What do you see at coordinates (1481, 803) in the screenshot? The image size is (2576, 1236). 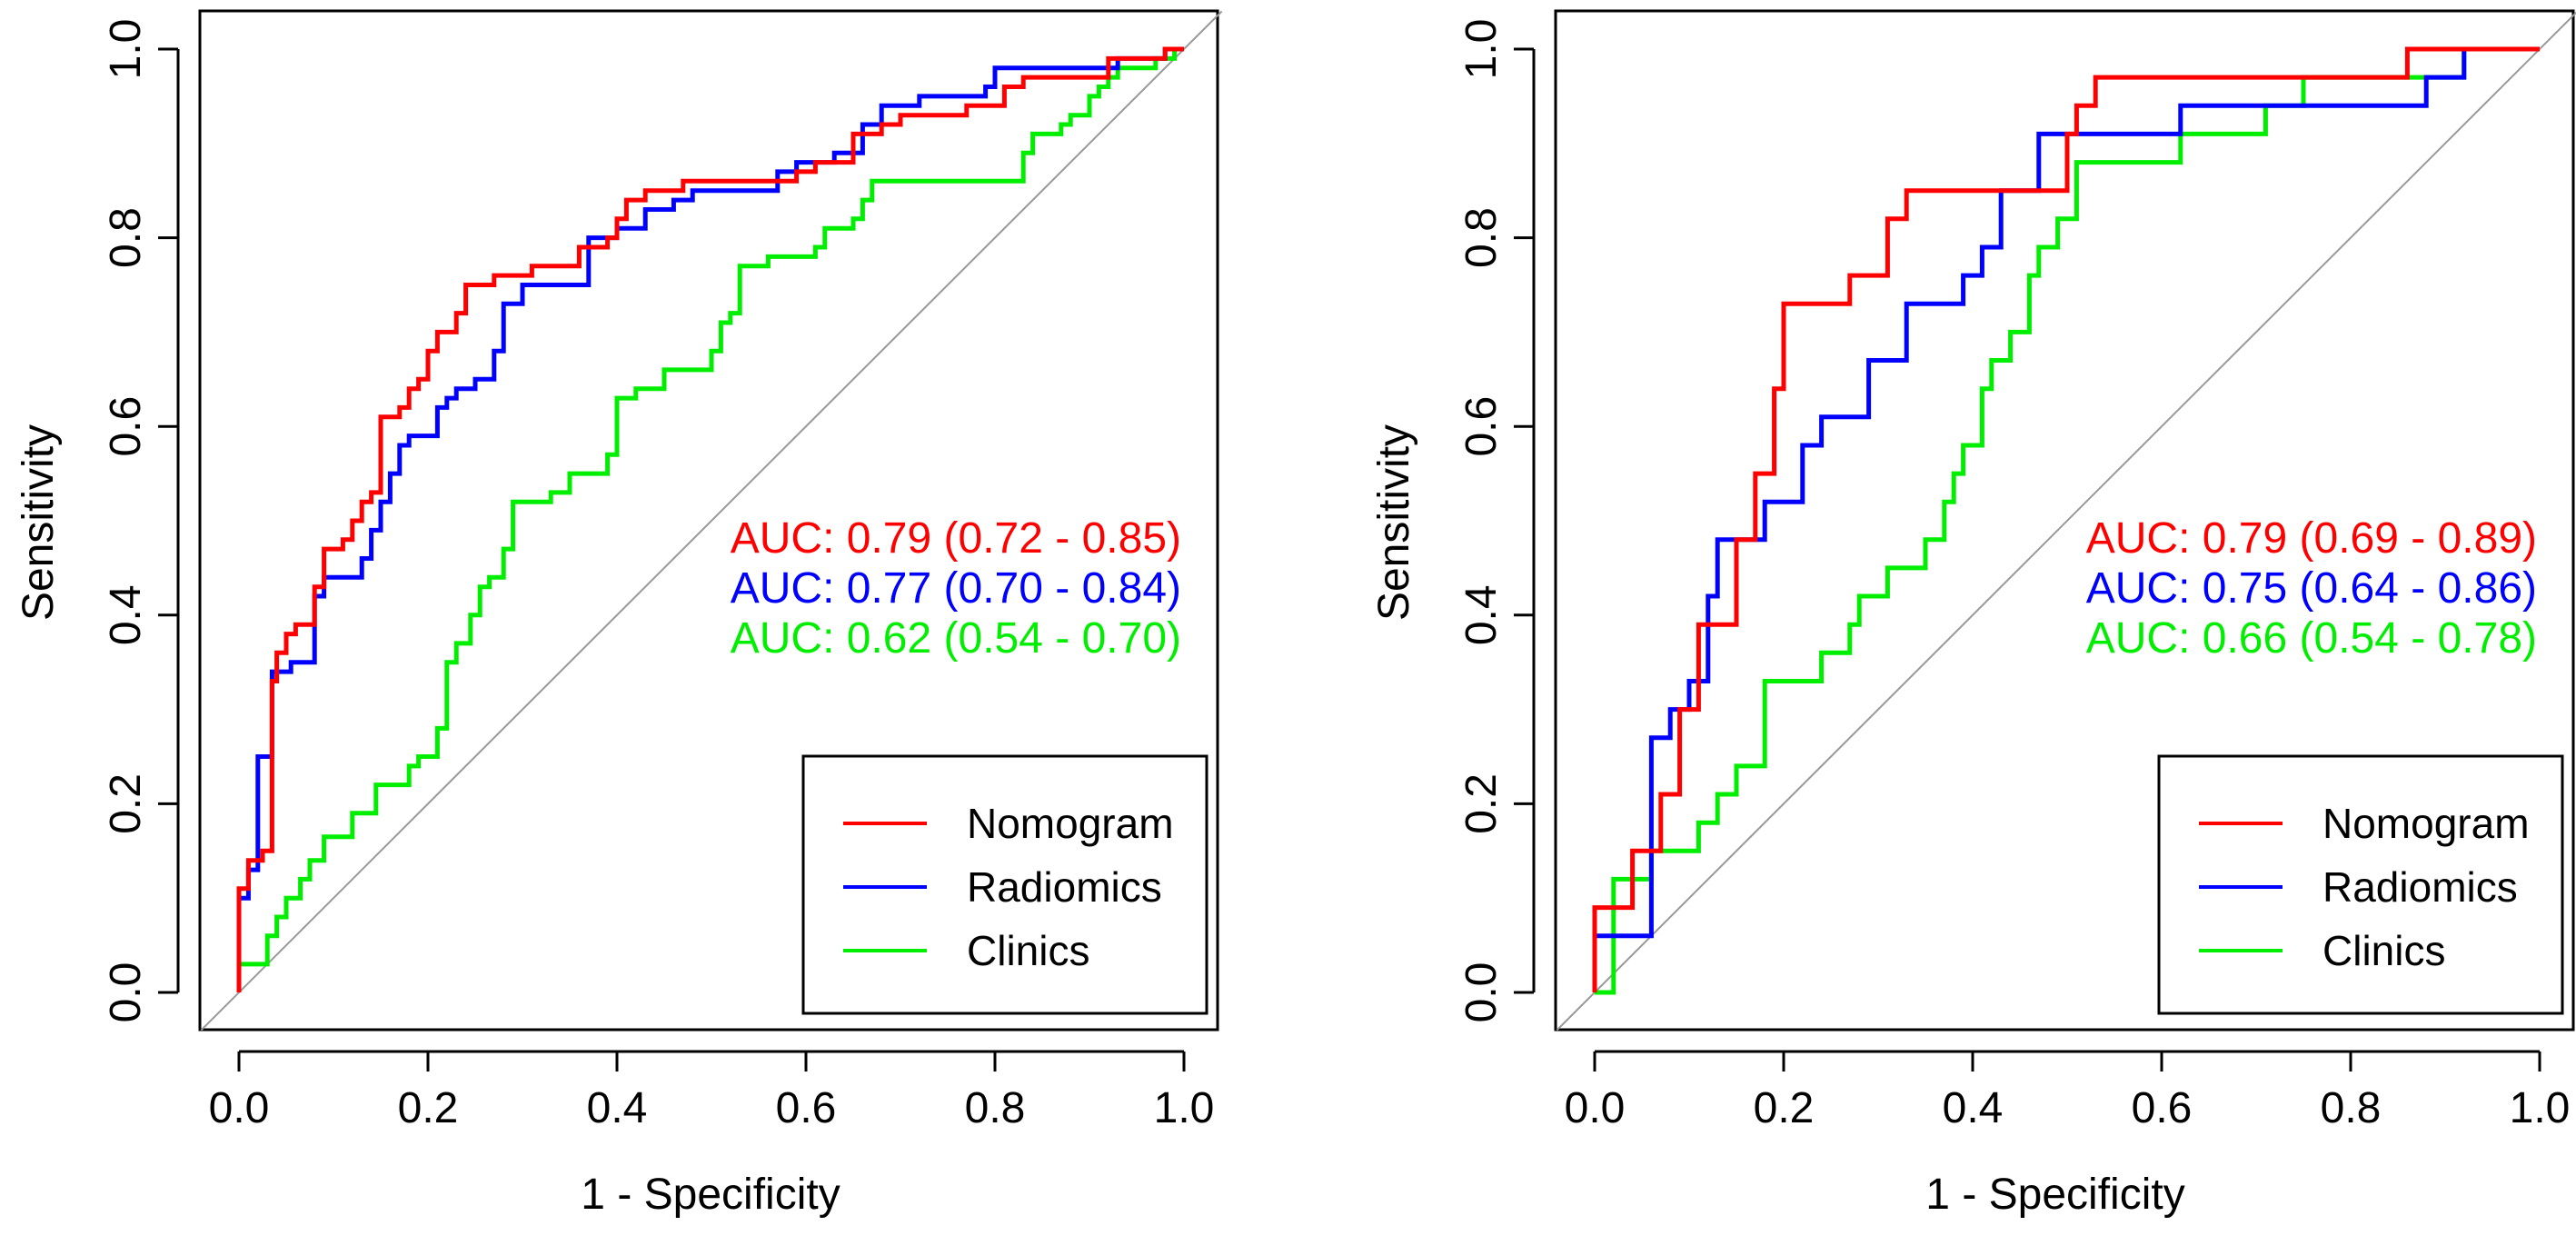 I see `right-y-tick-label: 0.2` at bounding box center [1481, 803].